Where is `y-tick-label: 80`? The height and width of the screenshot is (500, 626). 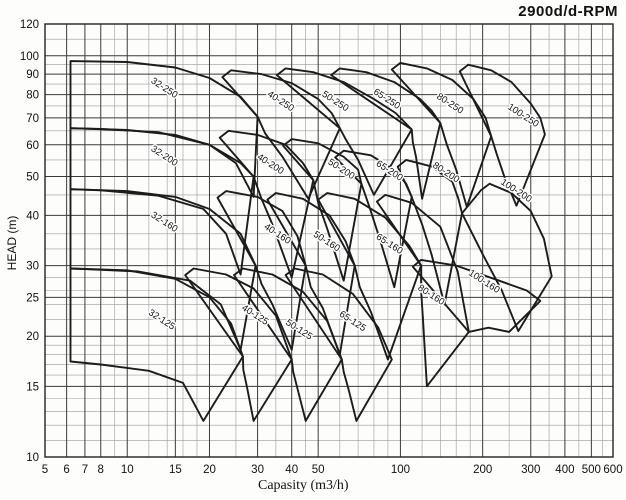 y-tick-label: 80 is located at coordinates (32, 96).